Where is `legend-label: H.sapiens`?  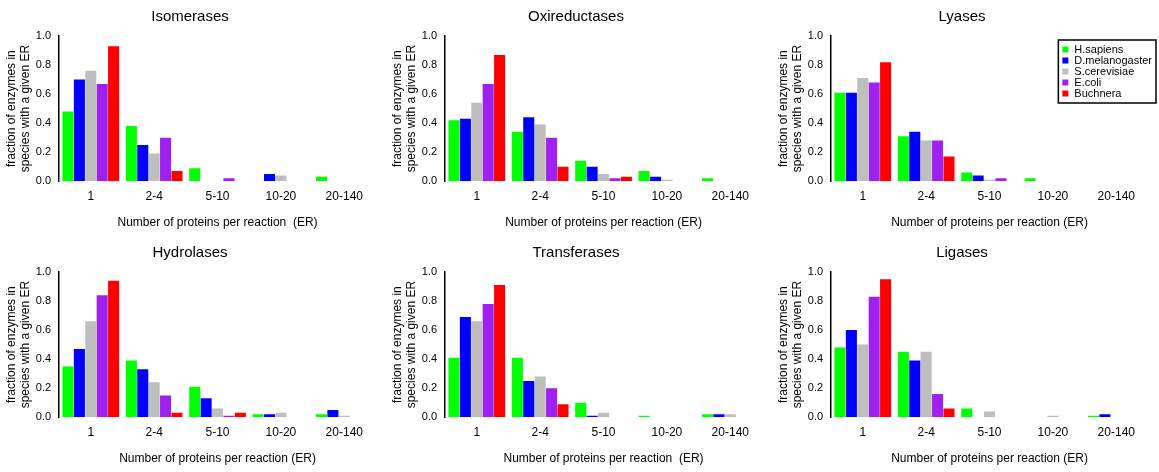 legend-label: H.sapiens is located at coordinates (1099, 48).